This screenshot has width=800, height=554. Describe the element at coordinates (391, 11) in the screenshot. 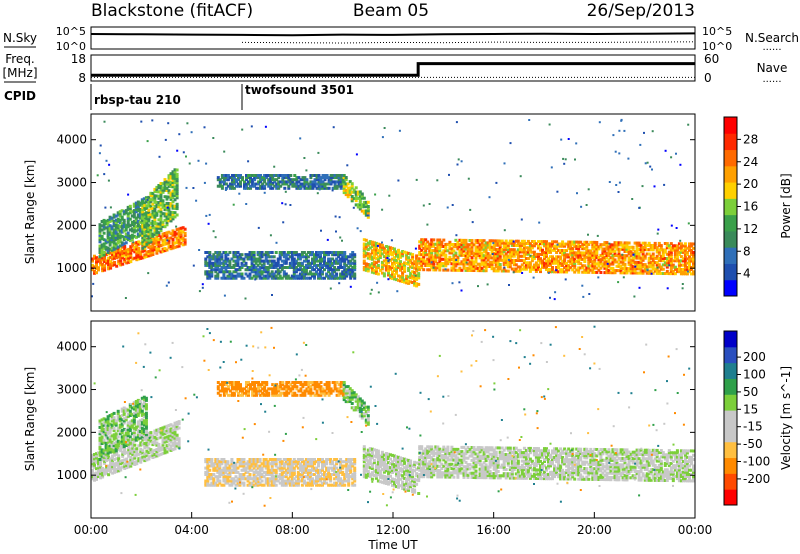

I see `beam-title: Beam 05` at that location.